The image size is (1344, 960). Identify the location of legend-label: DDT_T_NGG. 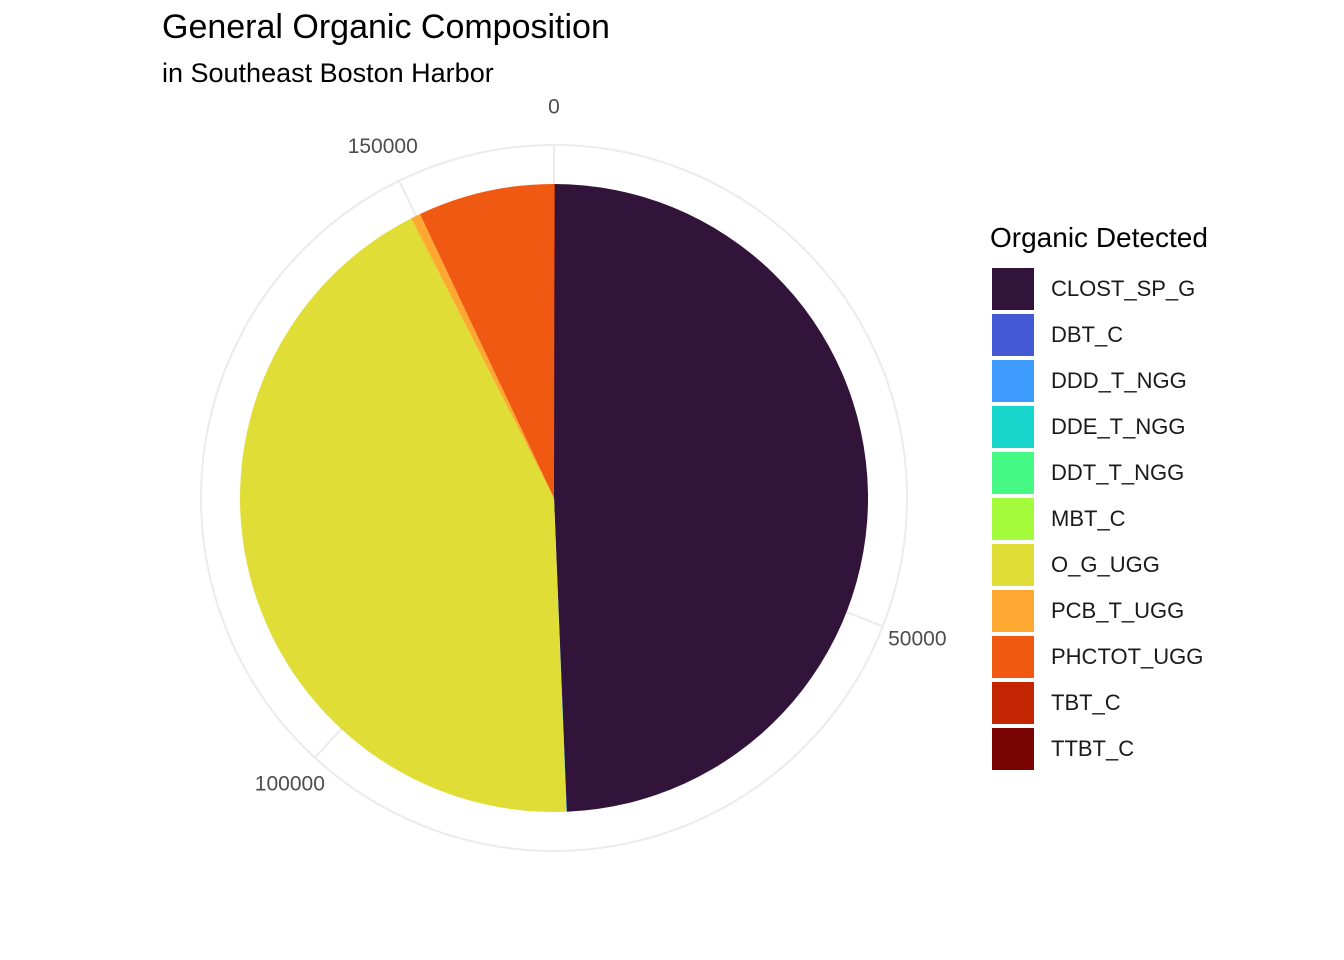
(1118, 472).